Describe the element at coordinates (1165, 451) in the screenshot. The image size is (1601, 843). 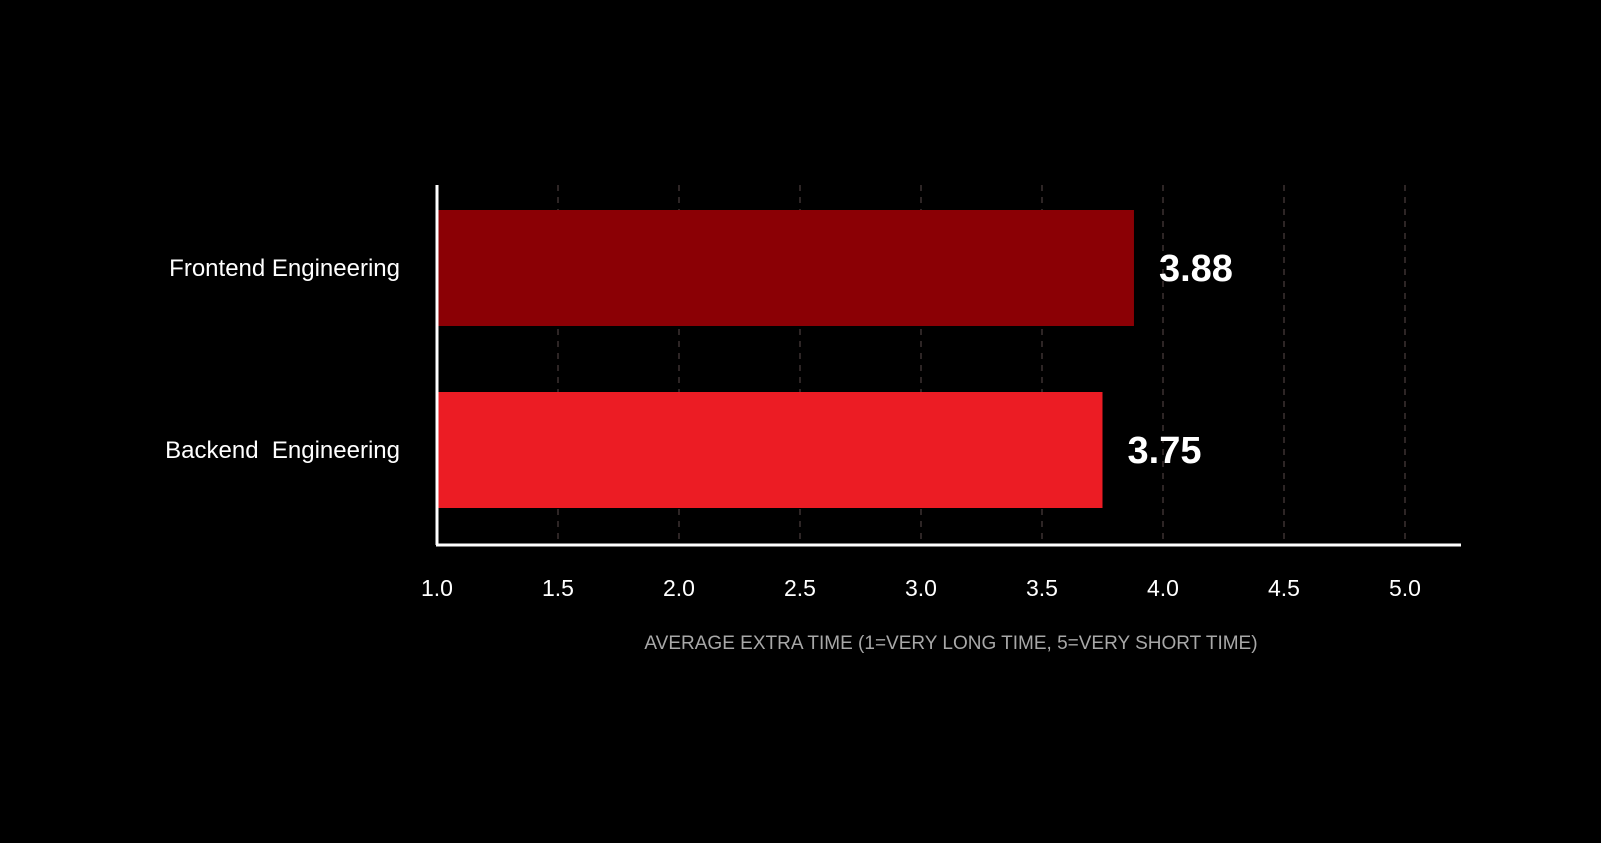
I see `value-label: 3.75` at that location.